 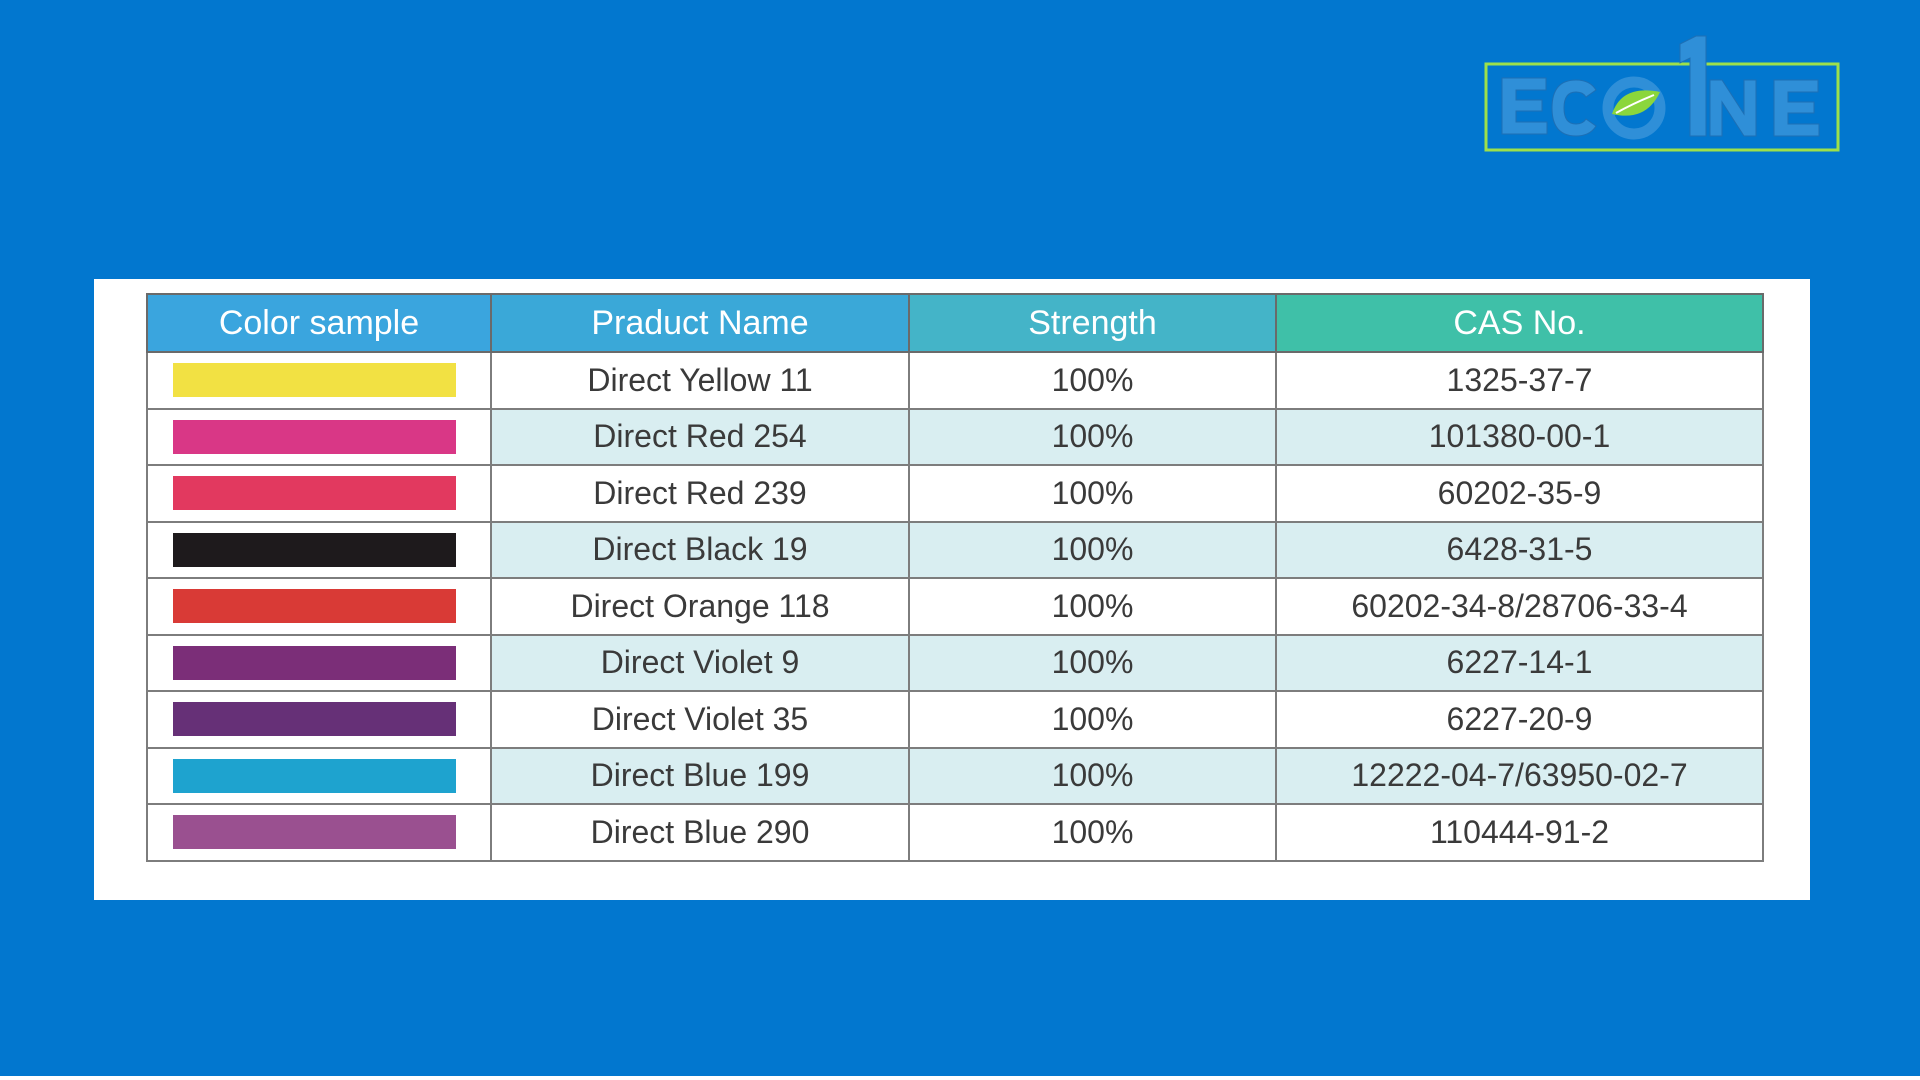 I want to click on table-row: Direct Blue 199 100% 12222-04-7/63950-02-7, so click(x=955, y=775).